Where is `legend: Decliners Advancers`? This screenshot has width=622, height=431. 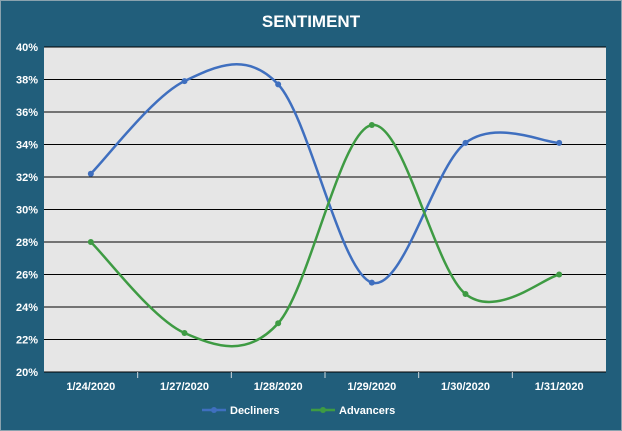 legend: Decliners Advancers is located at coordinates (298, 411).